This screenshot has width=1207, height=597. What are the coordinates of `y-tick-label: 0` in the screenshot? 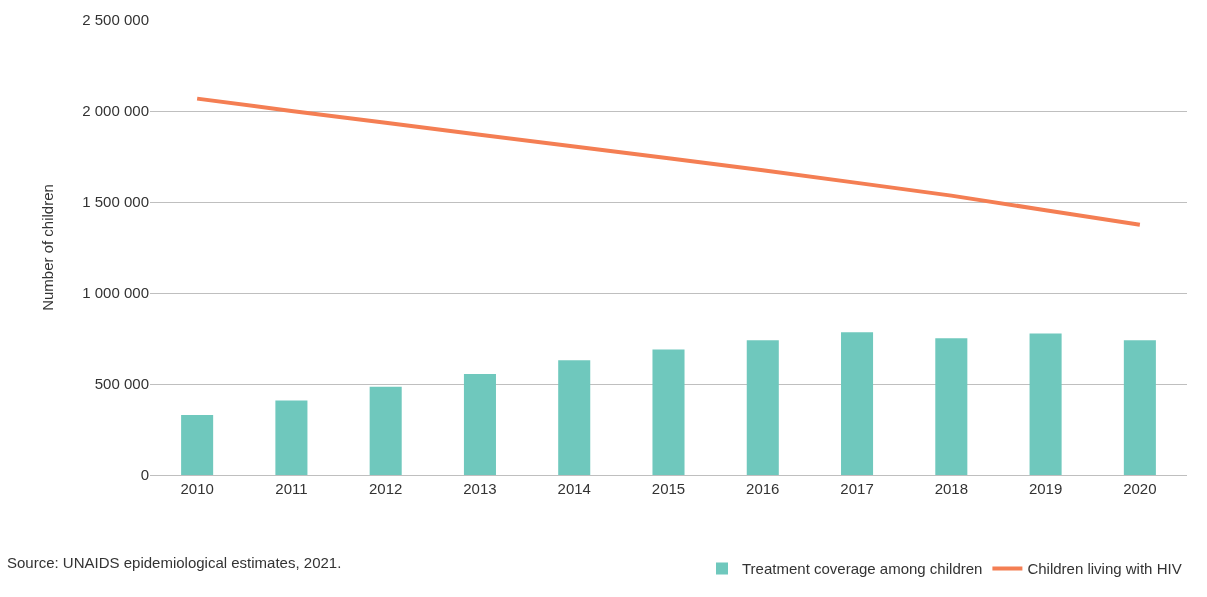 It's located at (144, 475).